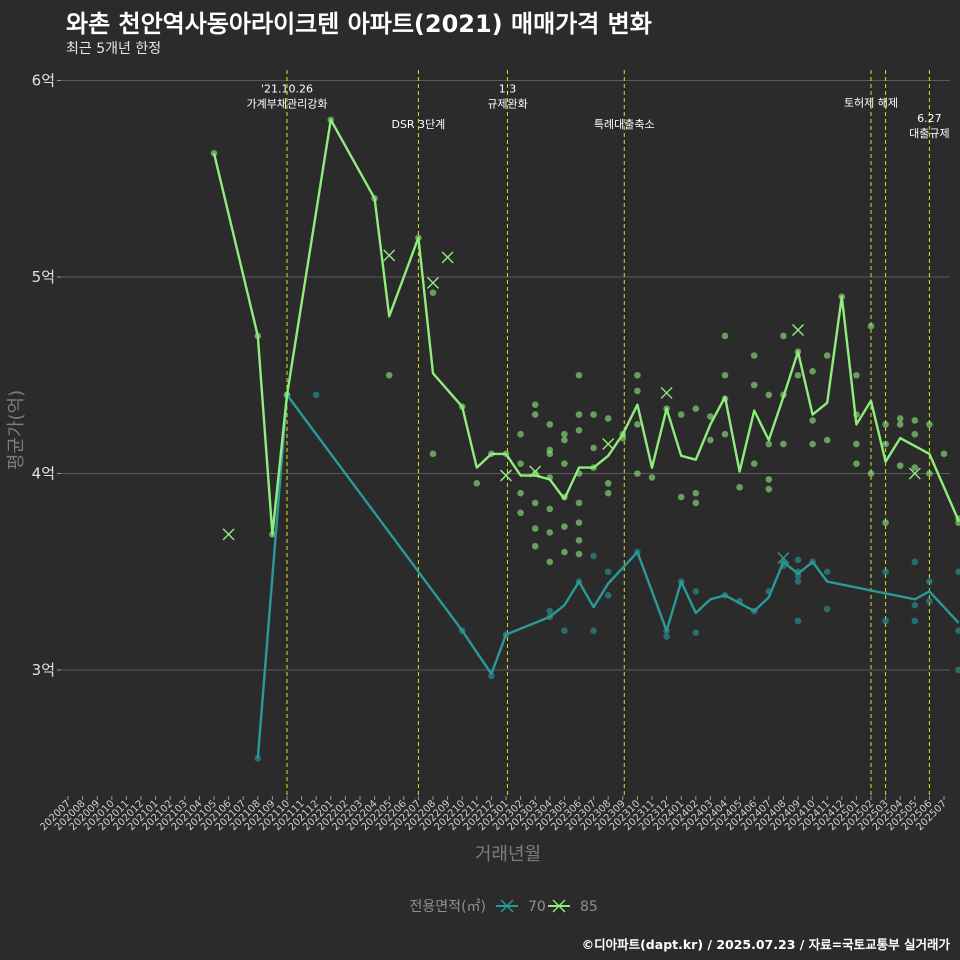 The height and width of the screenshot is (960, 960). Describe the element at coordinates (521, 907) in the screenshot. I see `legend-entry-70: 70` at that location.